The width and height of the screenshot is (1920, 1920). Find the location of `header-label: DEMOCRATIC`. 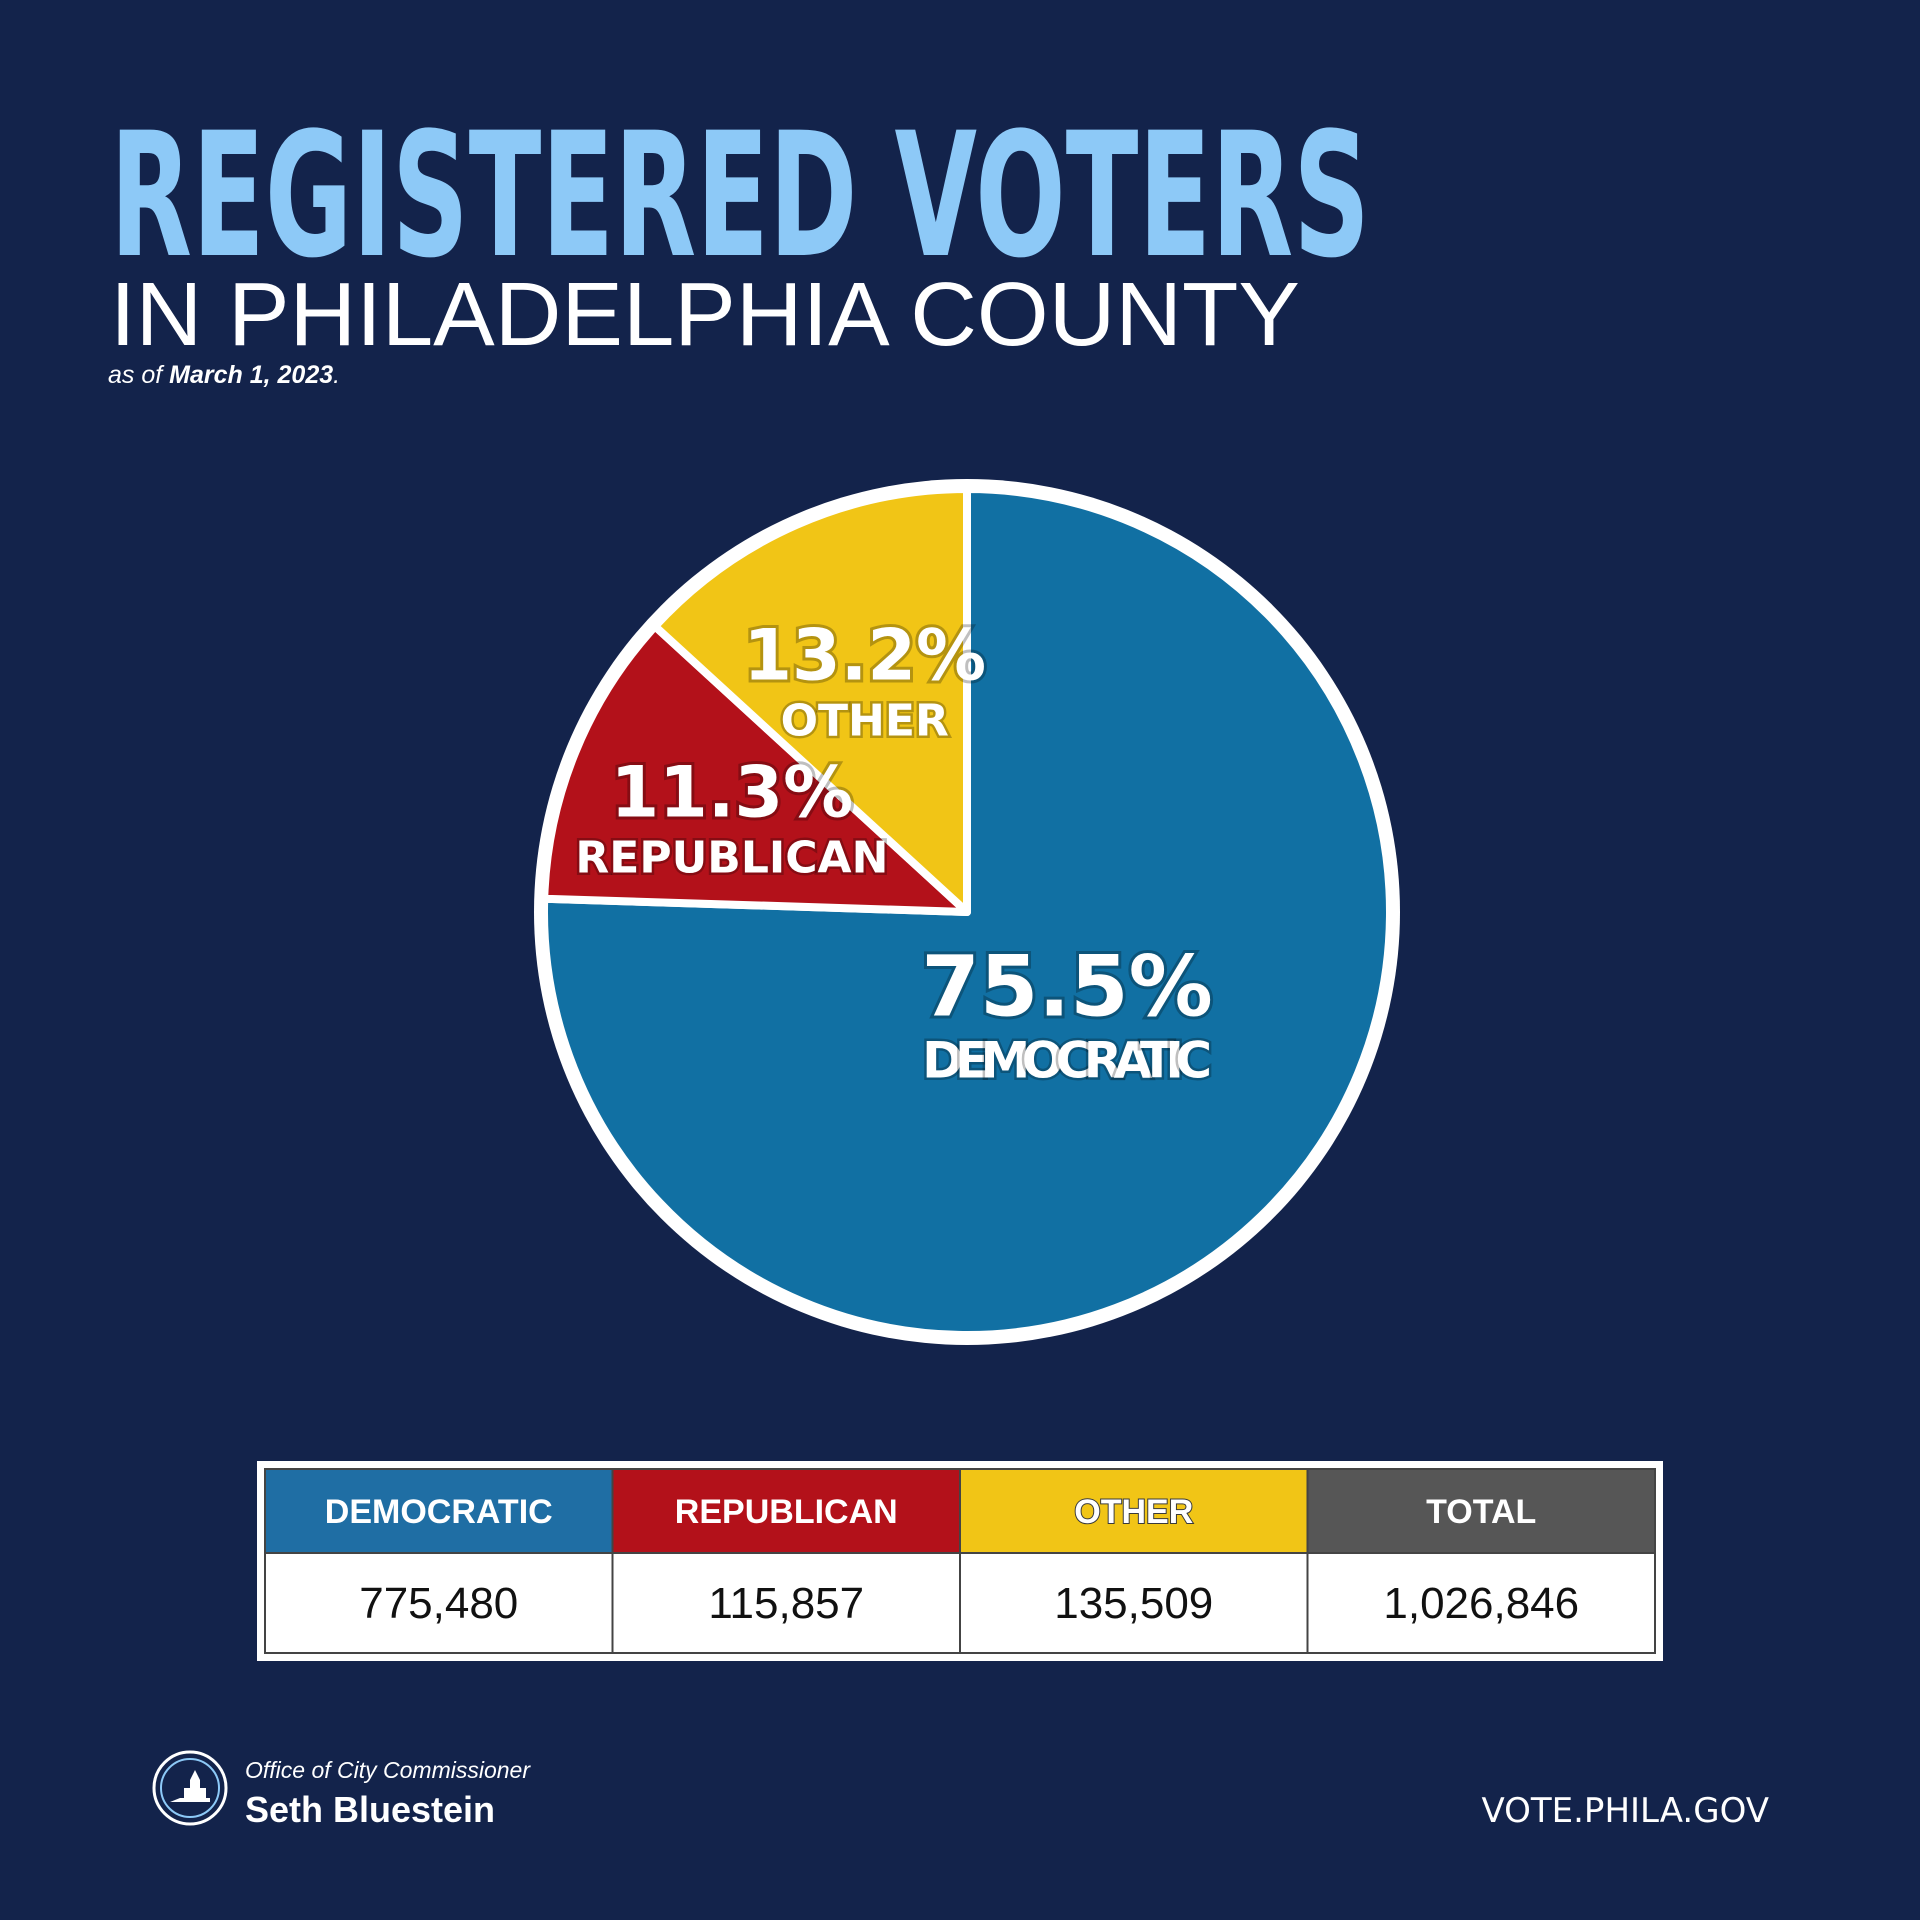

header-label: DEMOCRATIC is located at coordinates (439, 1512).